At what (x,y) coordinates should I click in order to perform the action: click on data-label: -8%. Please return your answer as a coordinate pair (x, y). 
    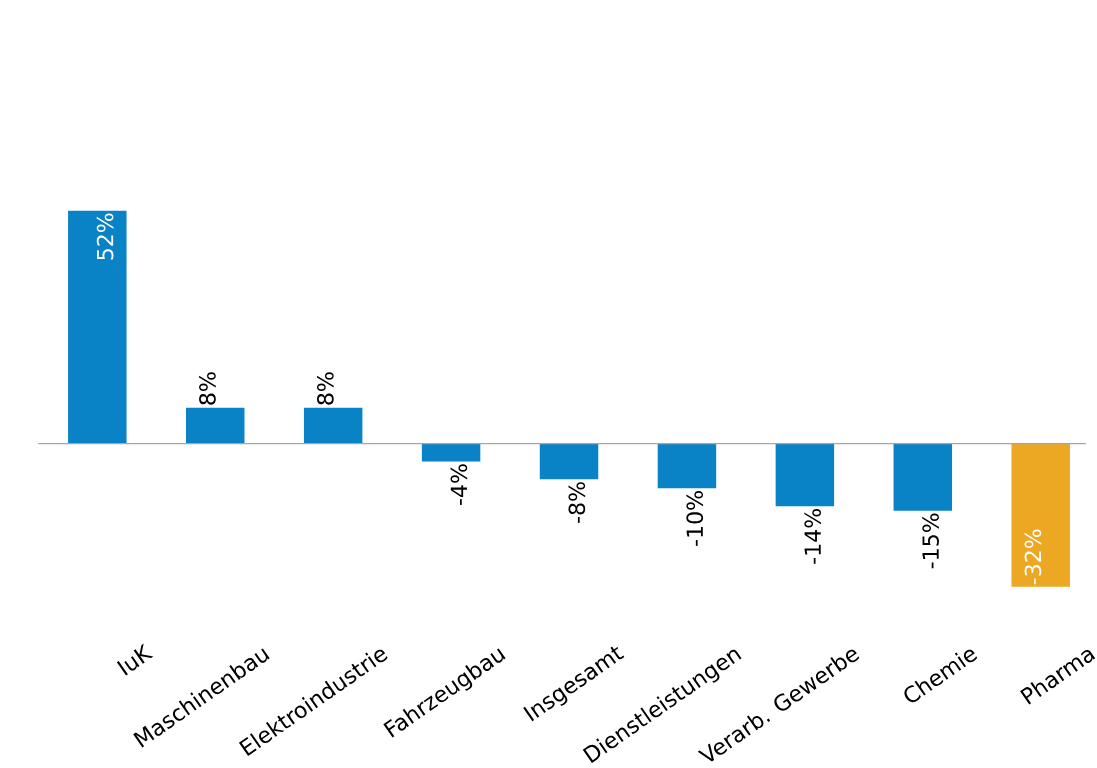
    Looking at the image, I should click on (577, 502).